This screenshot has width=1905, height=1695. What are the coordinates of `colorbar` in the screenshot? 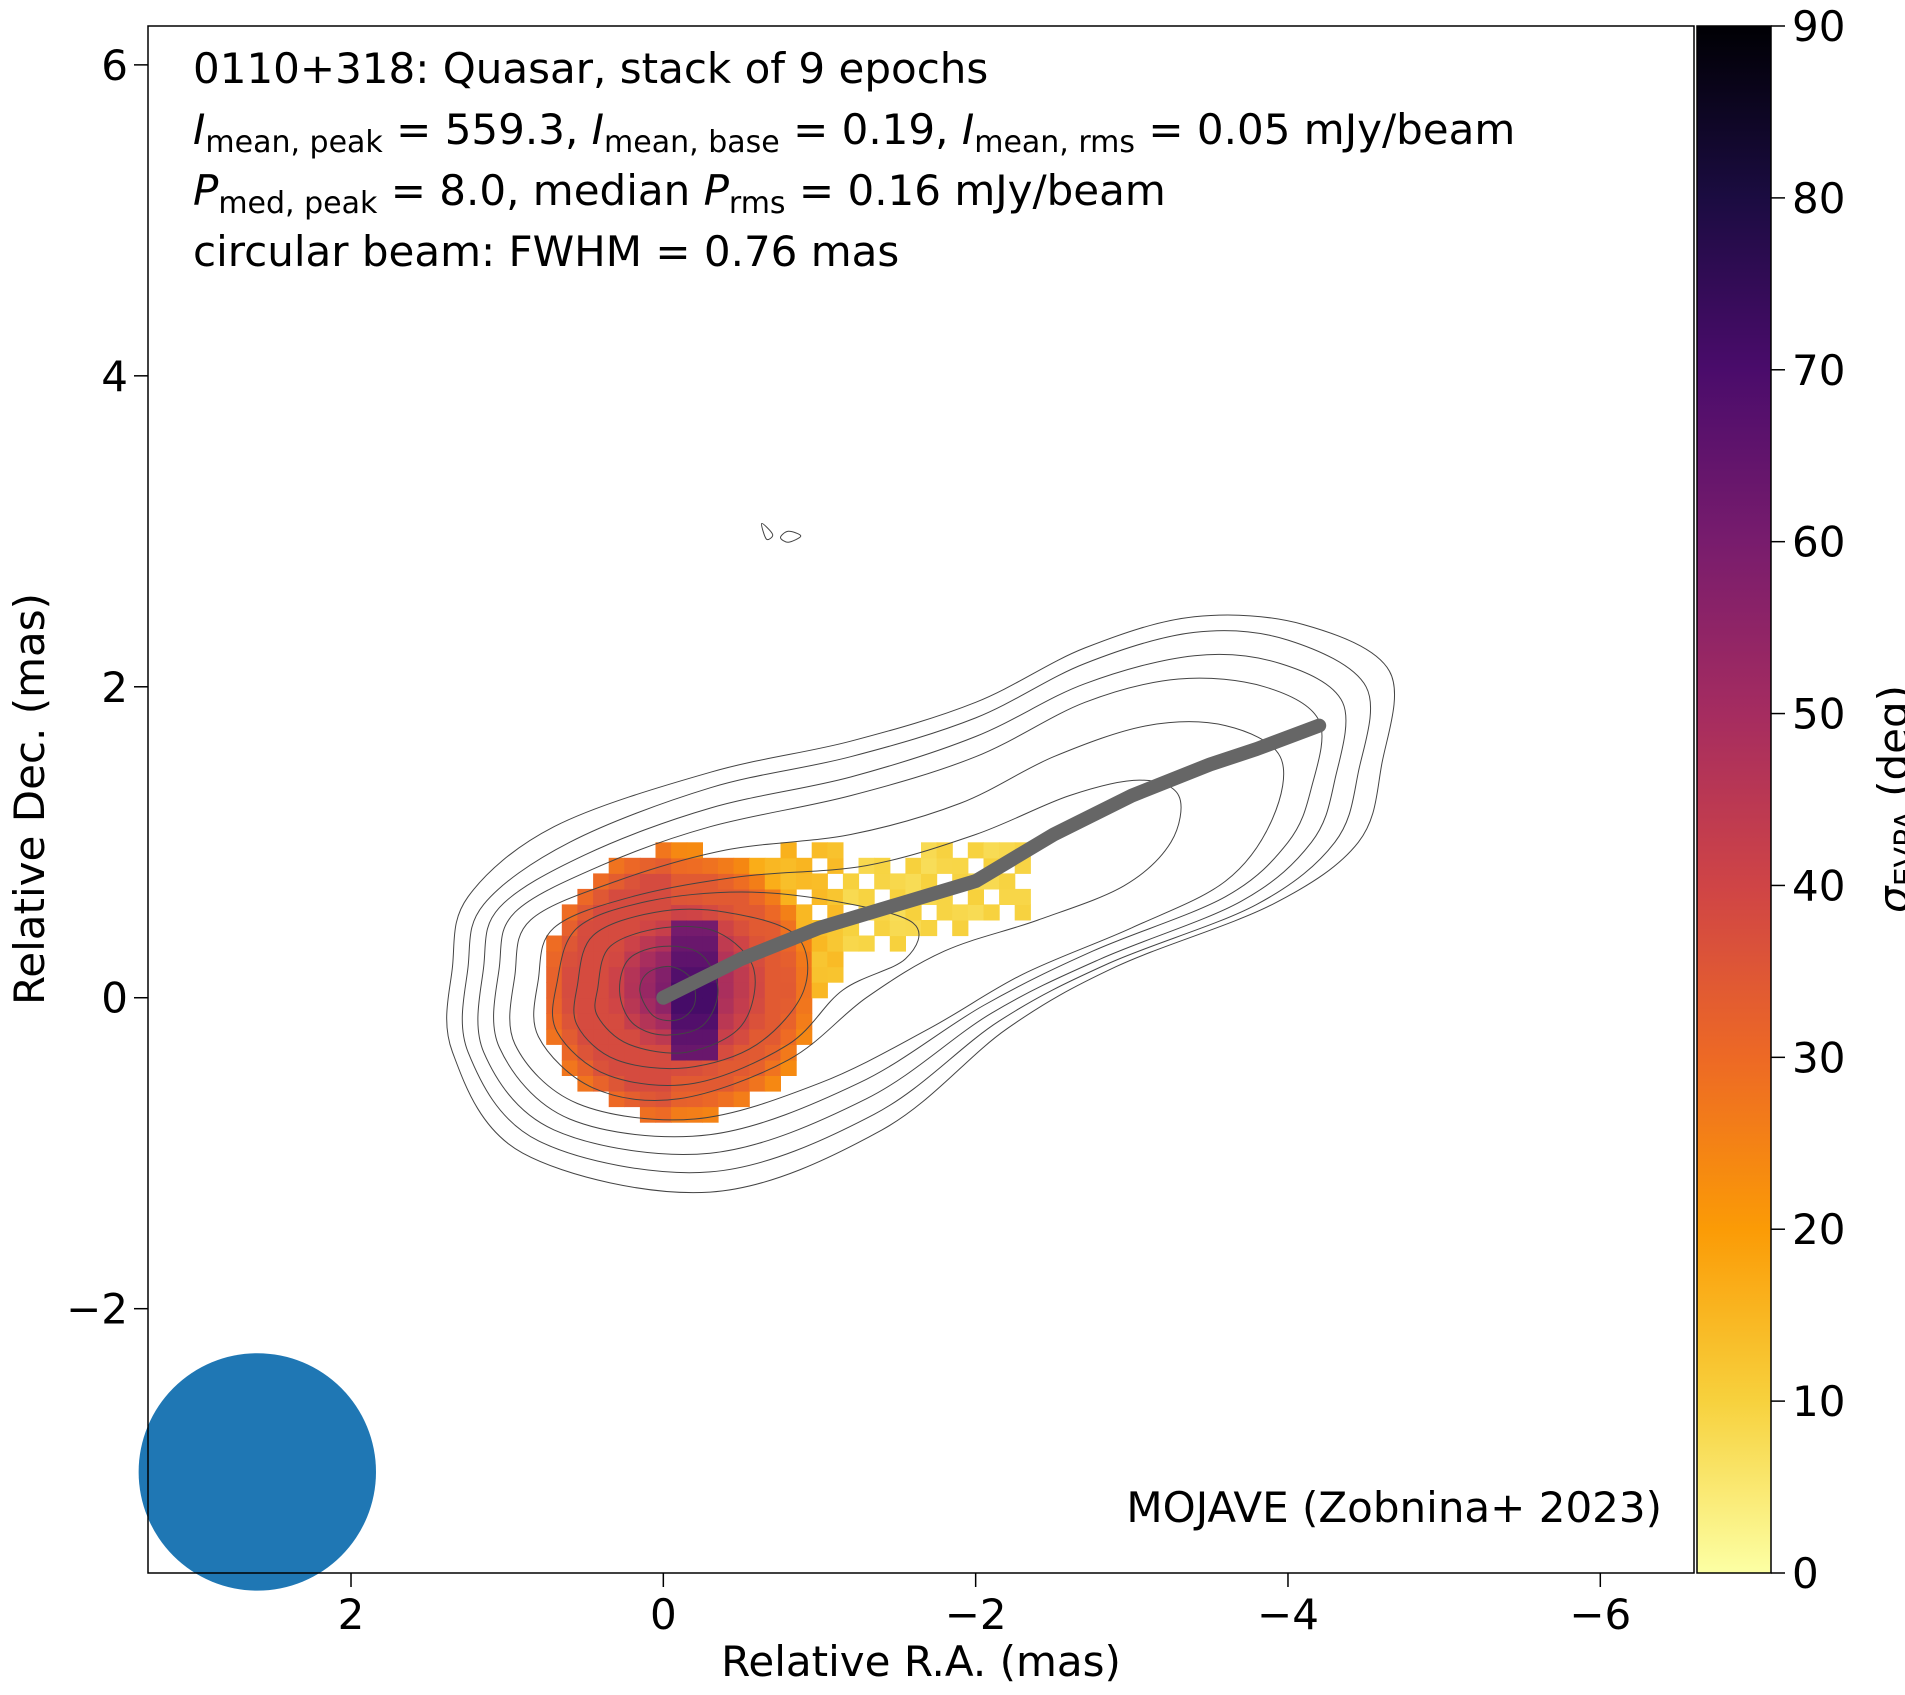 It's located at (1734, 799).